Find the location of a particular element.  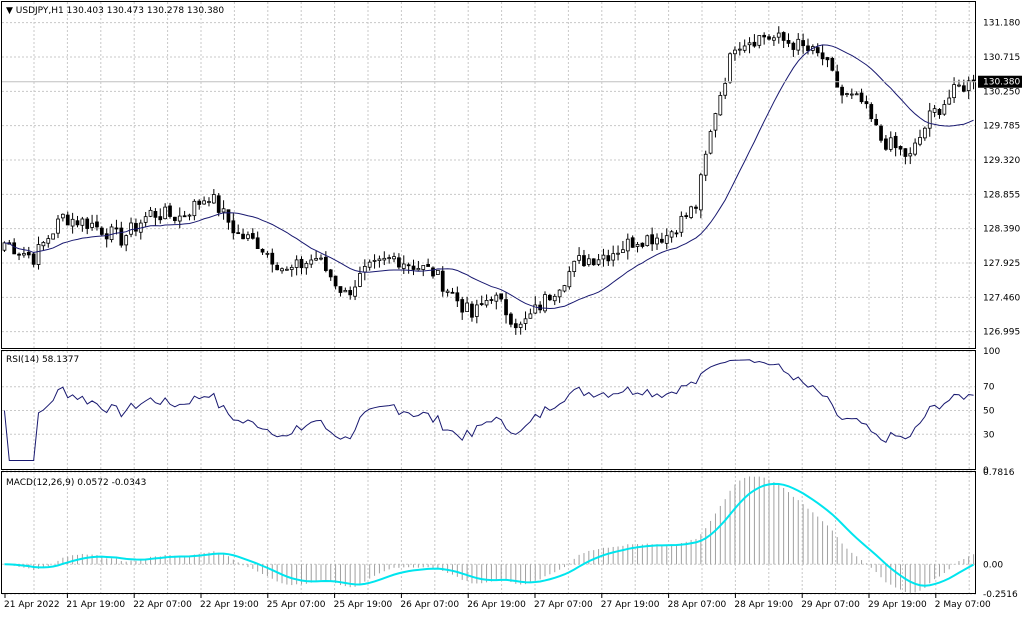

time-tick-label: 28 Apr 07:00 is located at coordinates (697, 605).